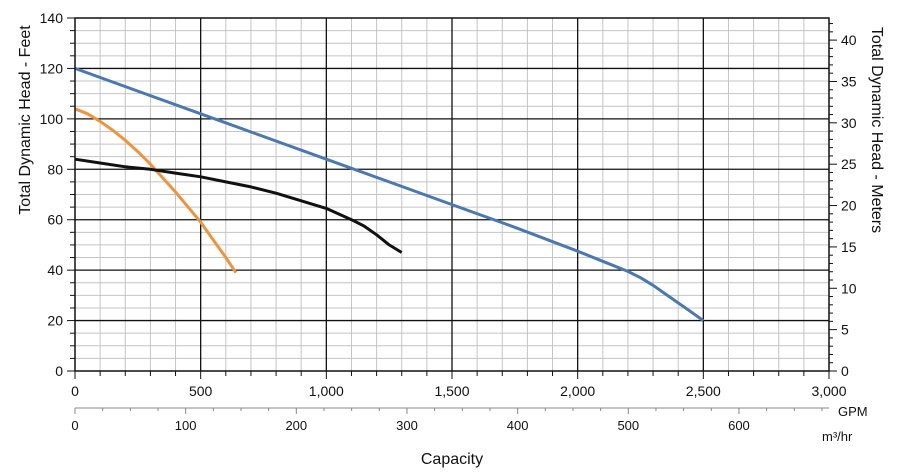 This screenshot has height=475, width=900. What do you see at coordinates (55, 169) in the screenshot?
I see `left-tick-label: 80` at bounding box center [55, 169].